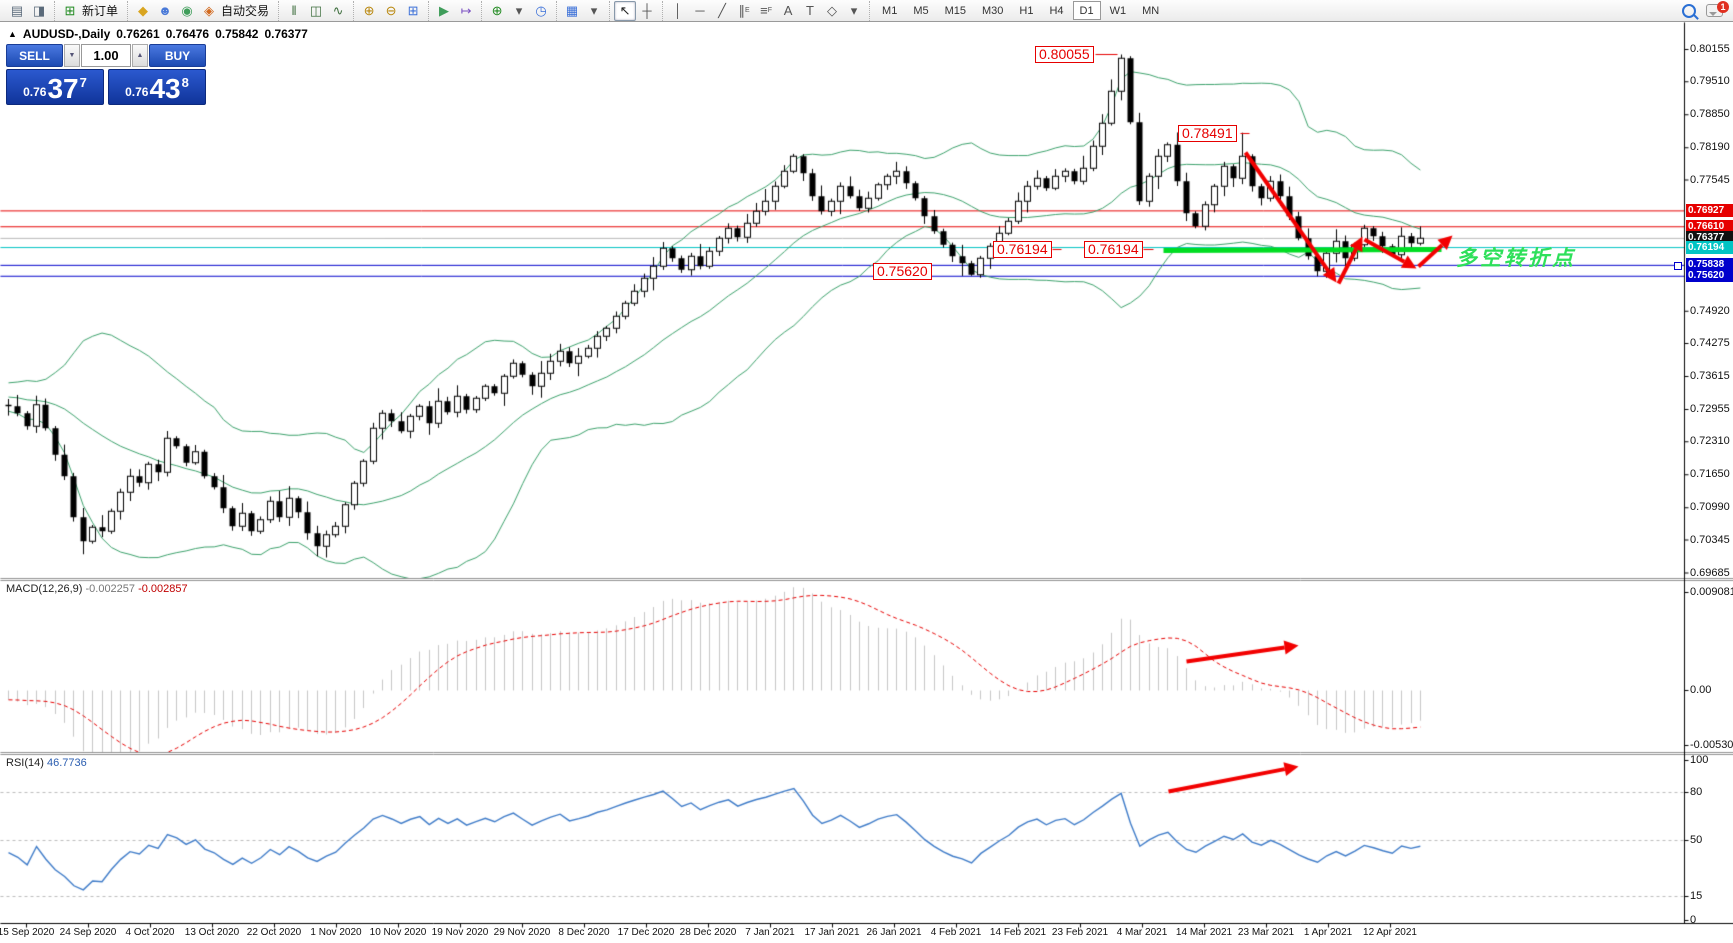 This screenshot has width=1733, height=943. Describe the element at coordinates (212, 932) in the screenshot. I see `date-label: 13 Oct 2020` at that location.